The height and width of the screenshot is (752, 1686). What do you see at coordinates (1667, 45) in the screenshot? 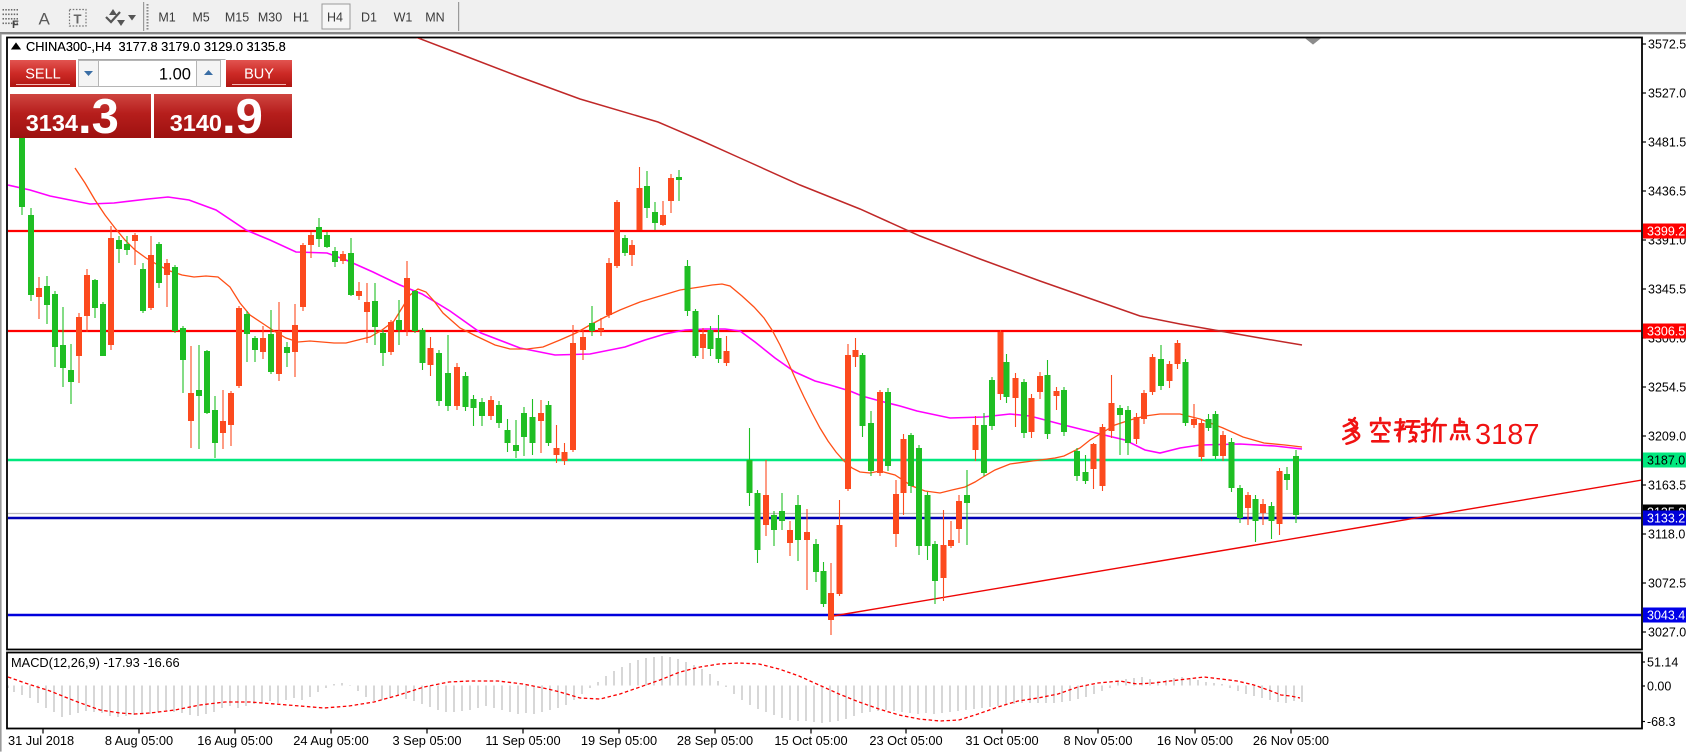
I see `svg-text: 3572.5` at bounding box center [1667, 45].